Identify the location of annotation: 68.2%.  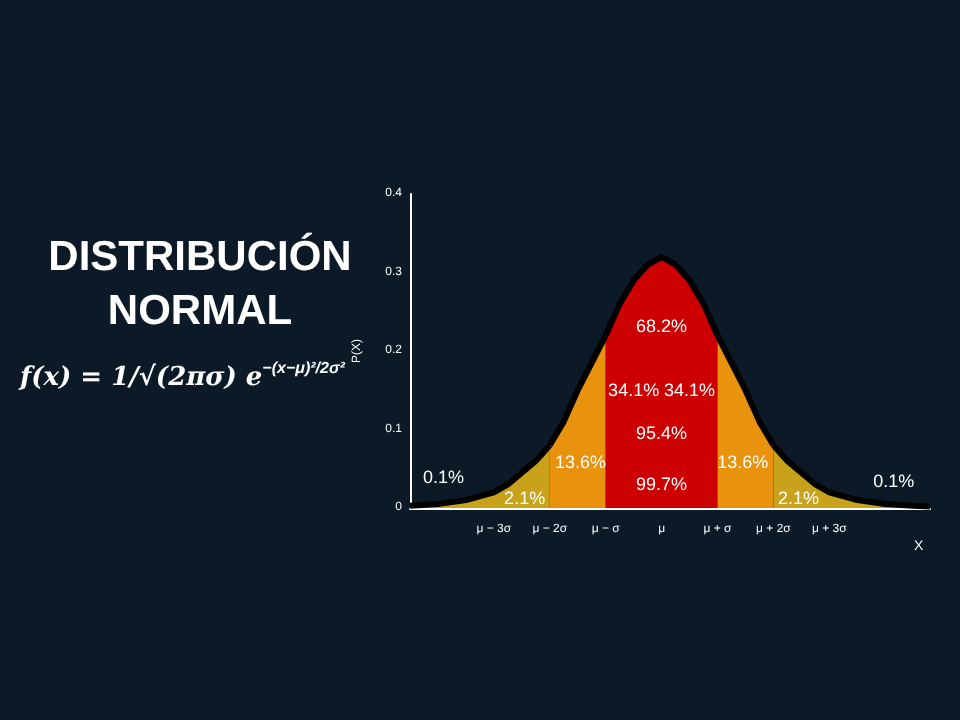
(662, 325).